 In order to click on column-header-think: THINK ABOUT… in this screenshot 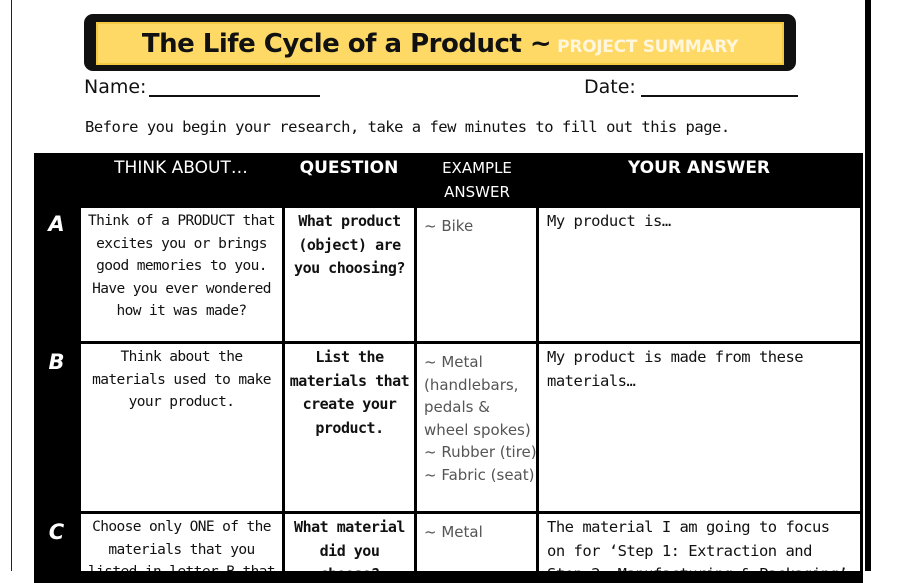, I will do `click(181, 168)`.